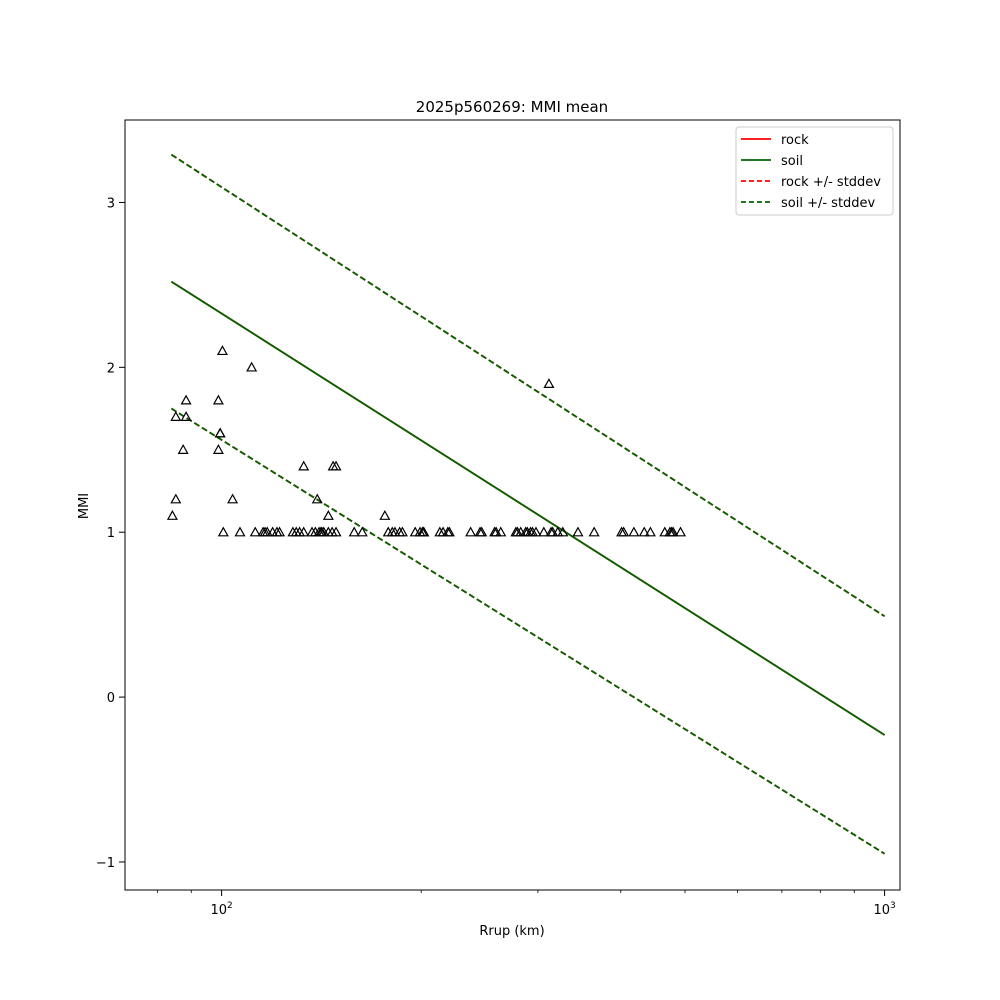 The width and height of the screenshot is (1000, 1000). Describe the element at coordinates (111, 698) in the screenshot. I see `y-tick-label: 0` at that location.